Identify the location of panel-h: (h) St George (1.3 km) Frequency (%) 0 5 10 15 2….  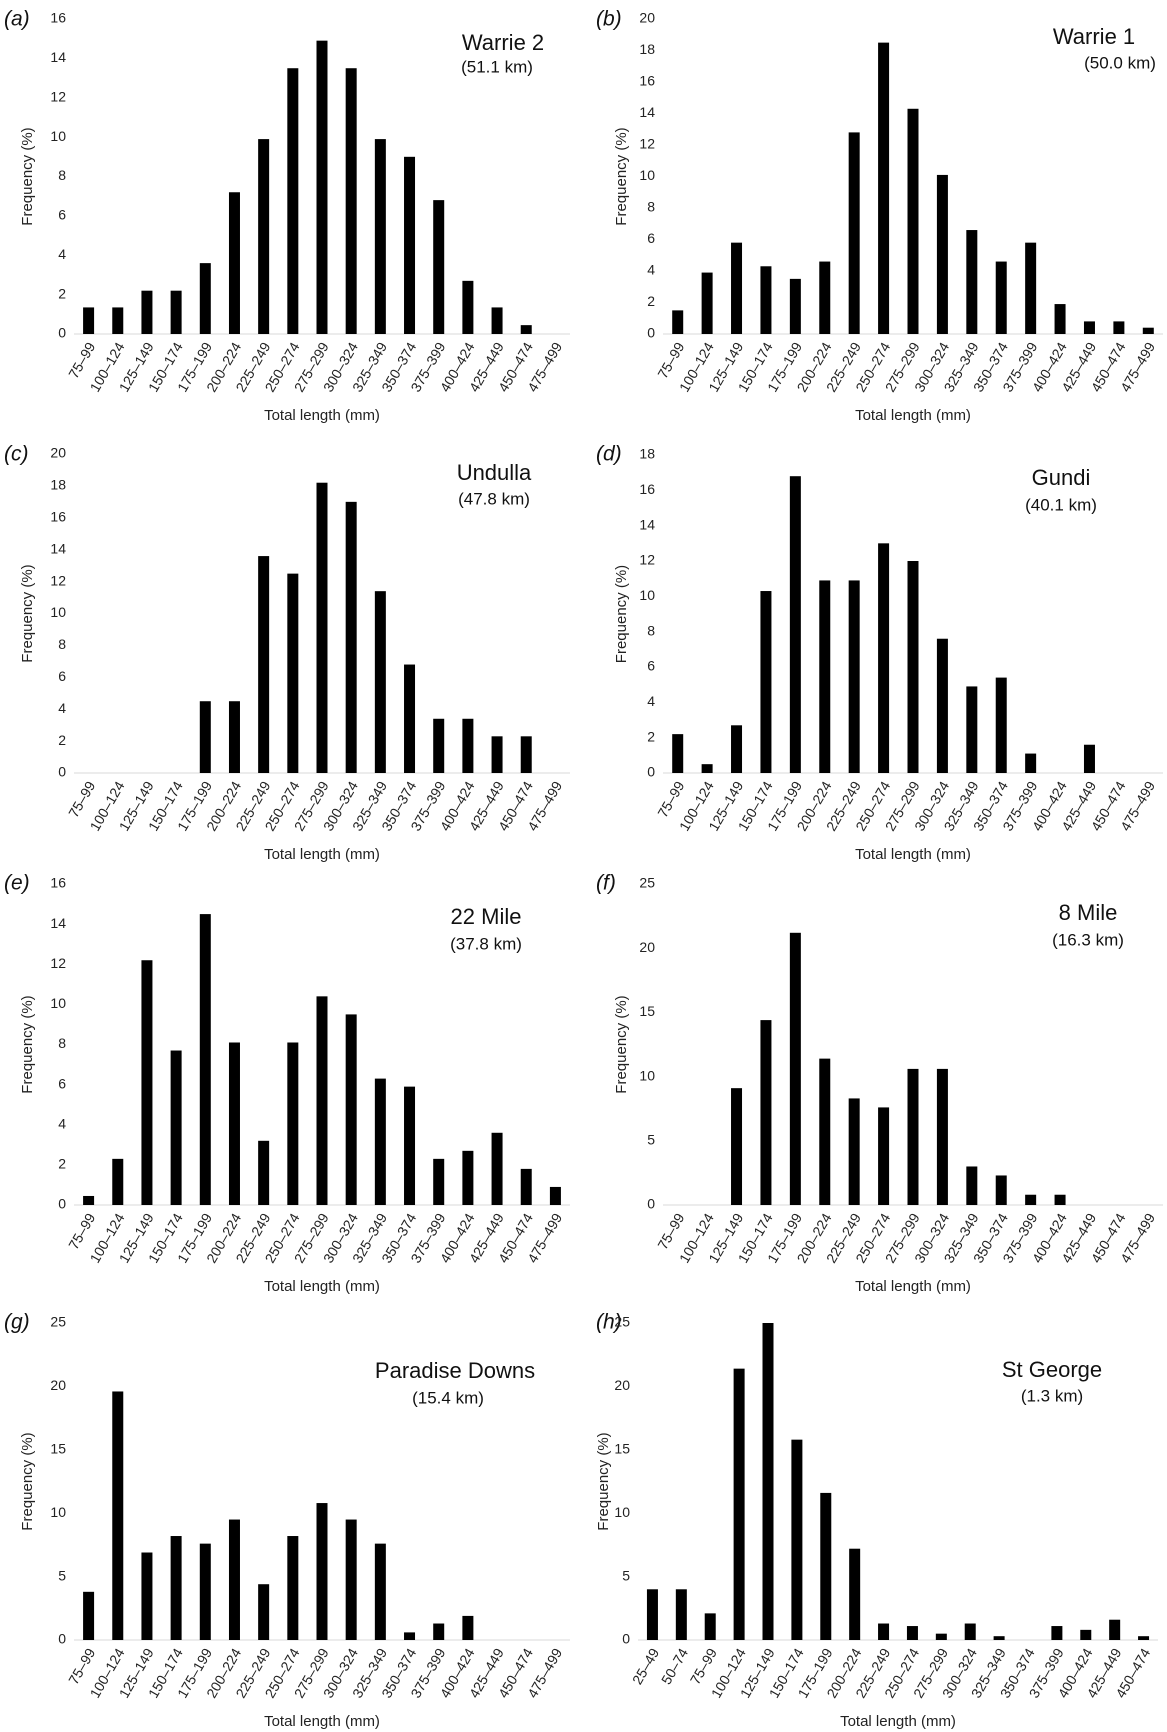
(876, 1520).